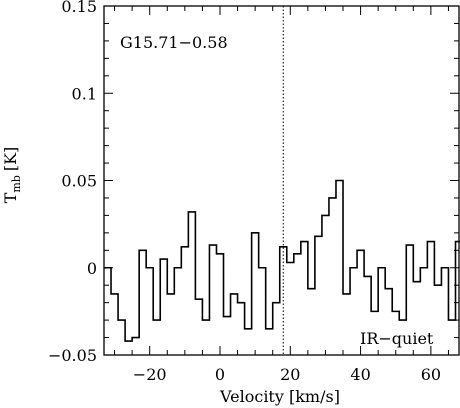  I want to click on x-tick-label: 0, so click(220, 374).